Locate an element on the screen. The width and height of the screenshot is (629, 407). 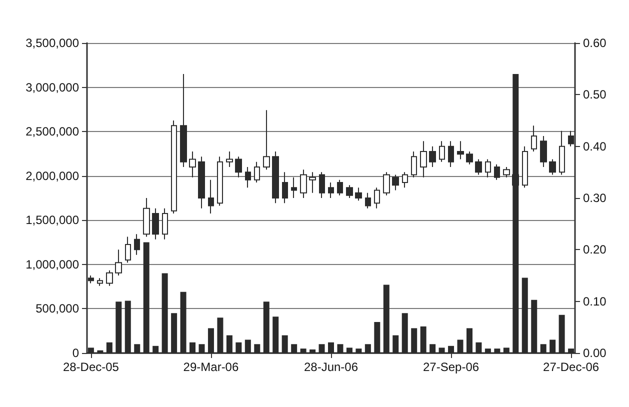
y2-tick-label: 0.00 is located at coordinates (595, 353).